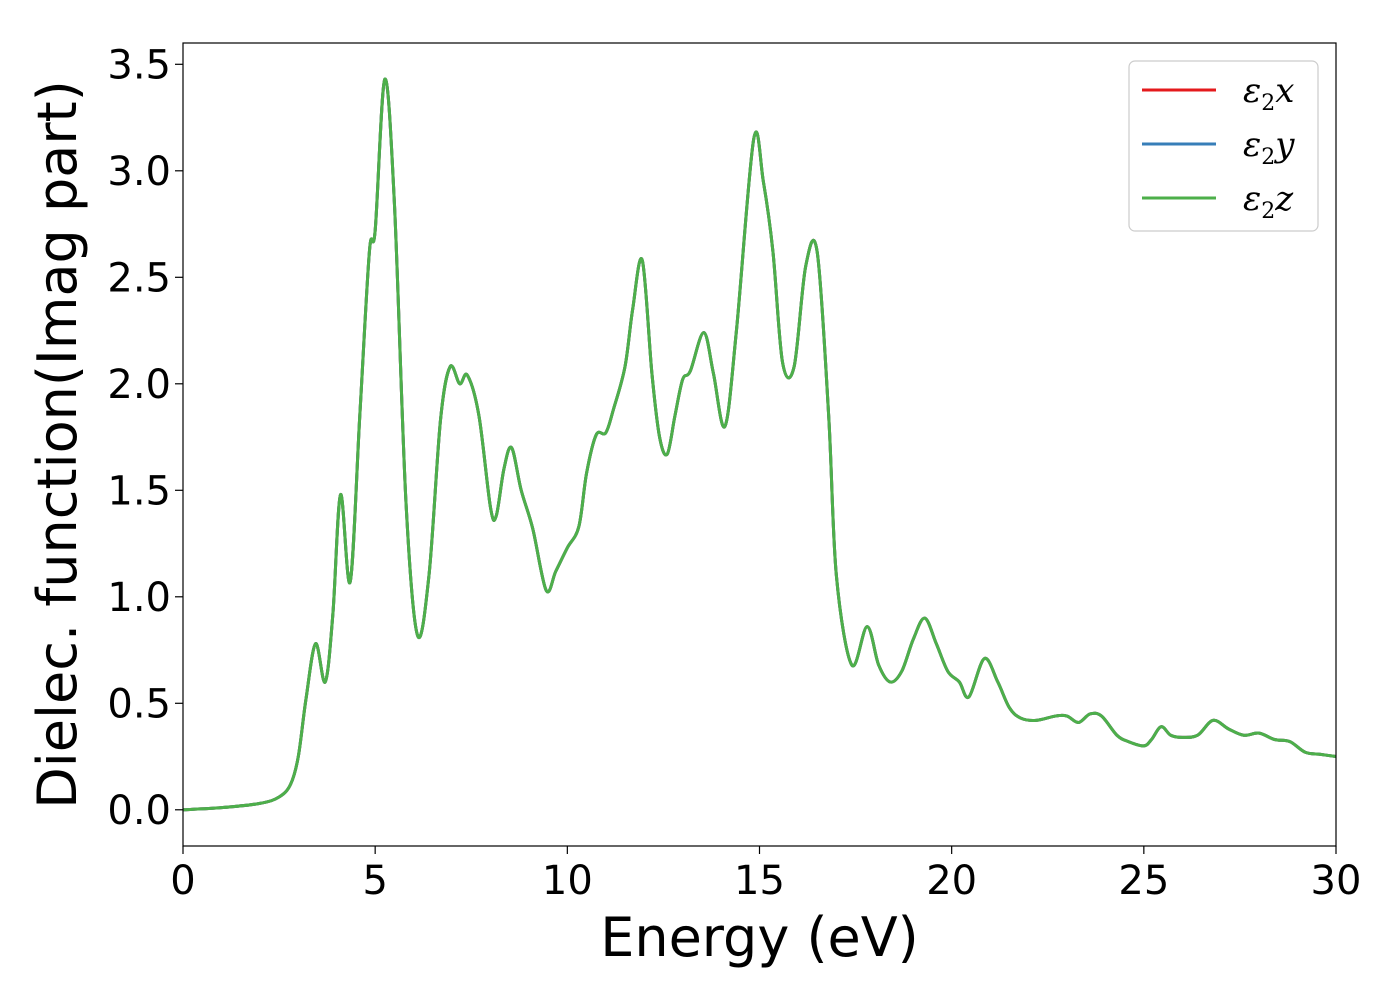 This screenshot has width=1400, height=1000. Describe the element at coordinates (567, 881) in the screenshot. I see `x-tick-label: 10` at that location.